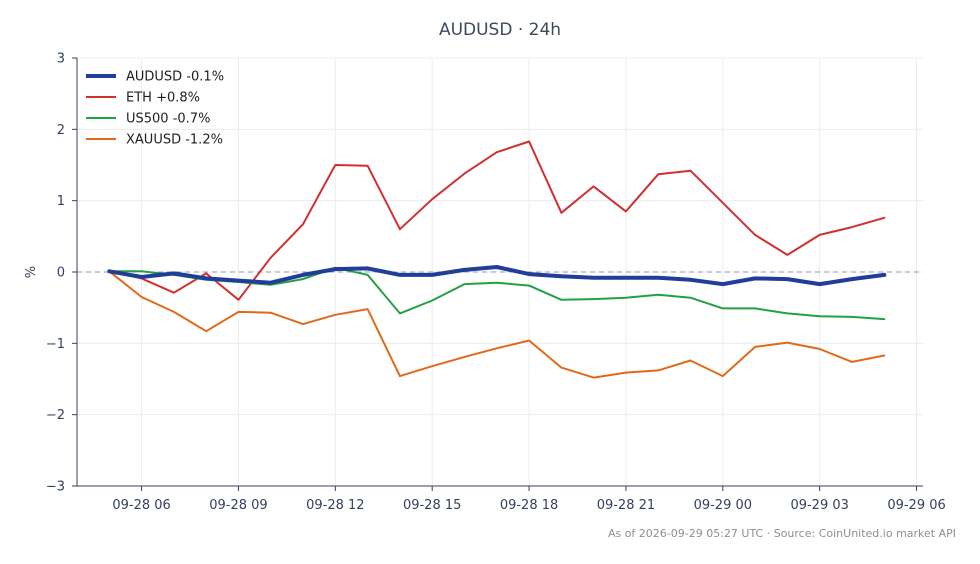 This screenshot has width=980, height=564. Describe the element at coordinates (497, 293) in the screenshot. I see `series-line-us500` at that location.